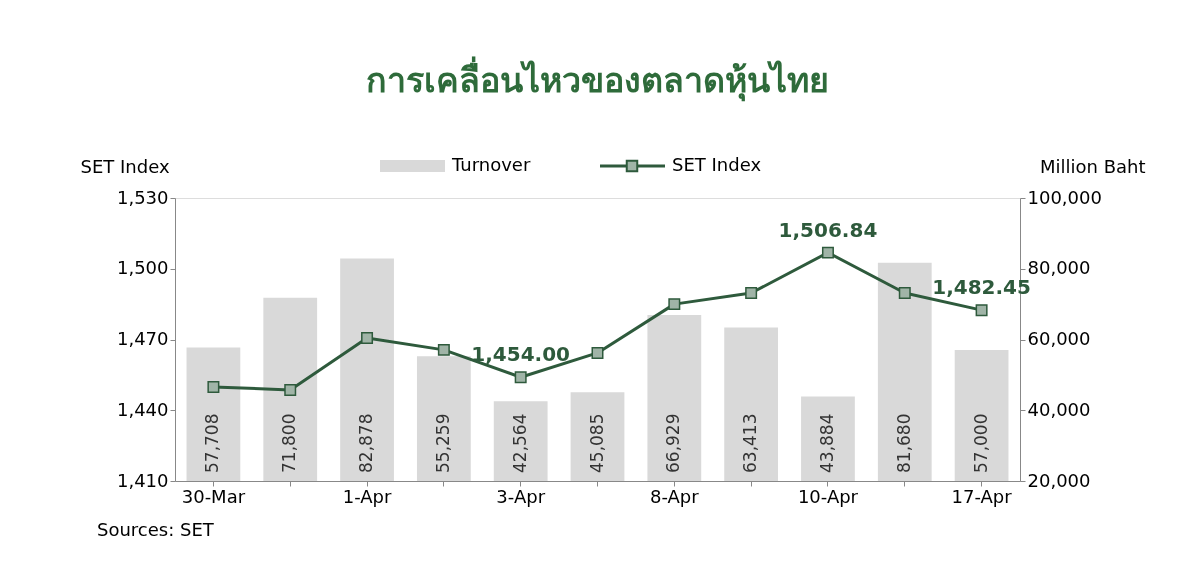  What do you see at coordinates (212, 443) in the screenshot?
I see `data-label: 57,708` at bounding box center [212, 443].